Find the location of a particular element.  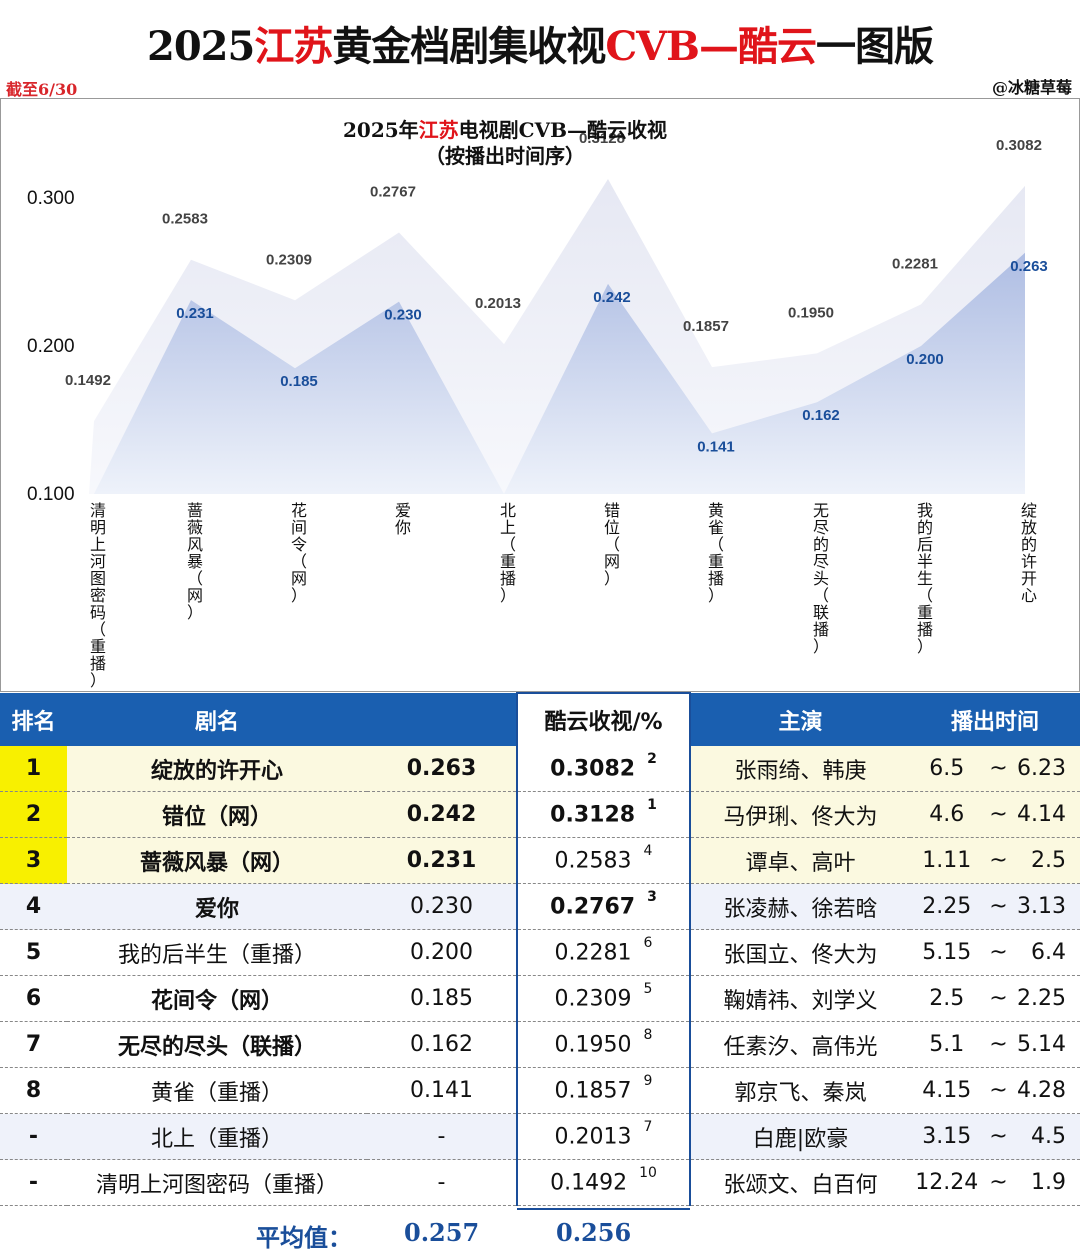

table-row: 5 我的后半生（重播） 0.200 0.2281 6 张国立、佟大为 5.15 ~6.4 is located at coordinates (540, 952).